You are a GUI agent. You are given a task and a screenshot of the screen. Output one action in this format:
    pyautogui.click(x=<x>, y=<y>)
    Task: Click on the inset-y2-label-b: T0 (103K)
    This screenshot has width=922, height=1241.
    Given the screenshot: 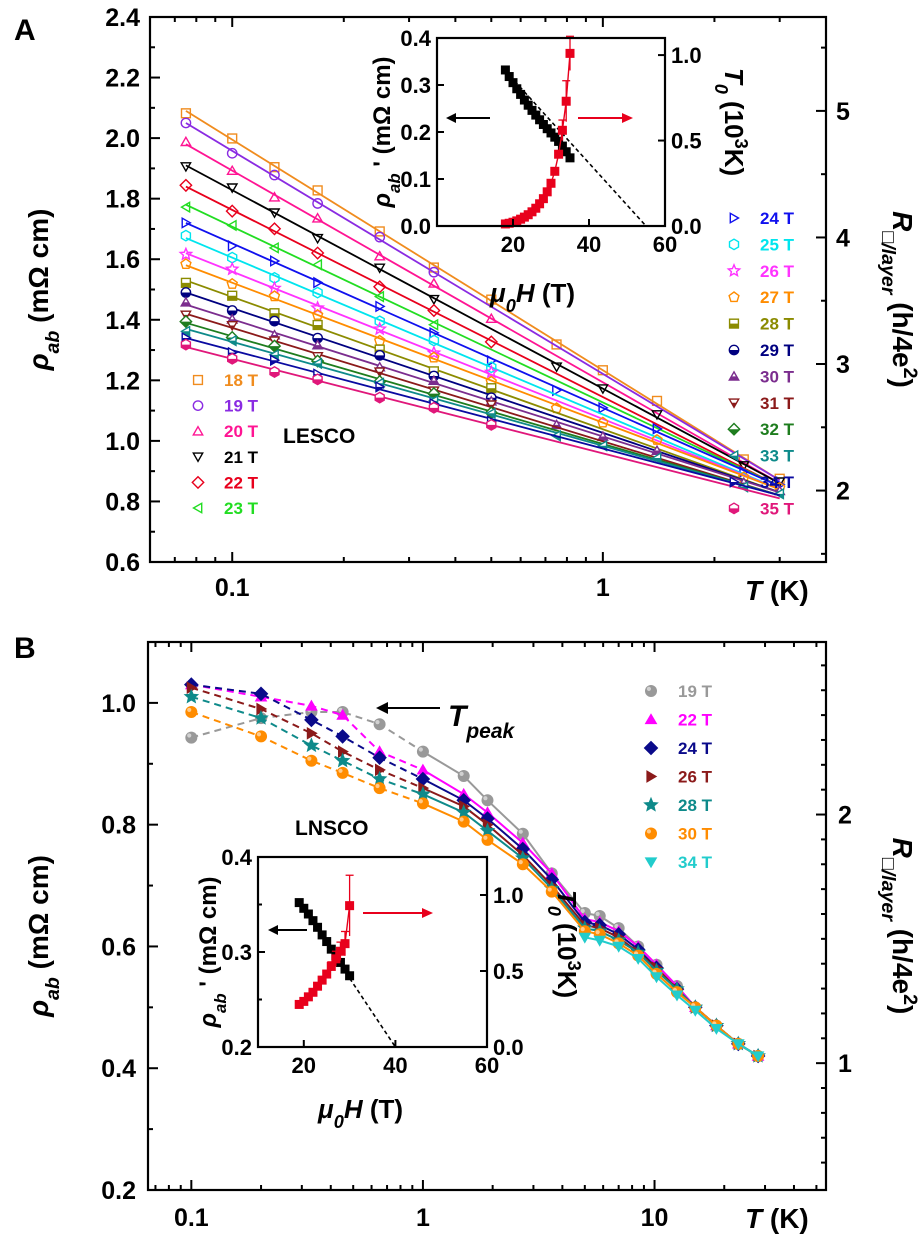 What is the action you would take?
    pyautogui.click(x=564, y=944)
    